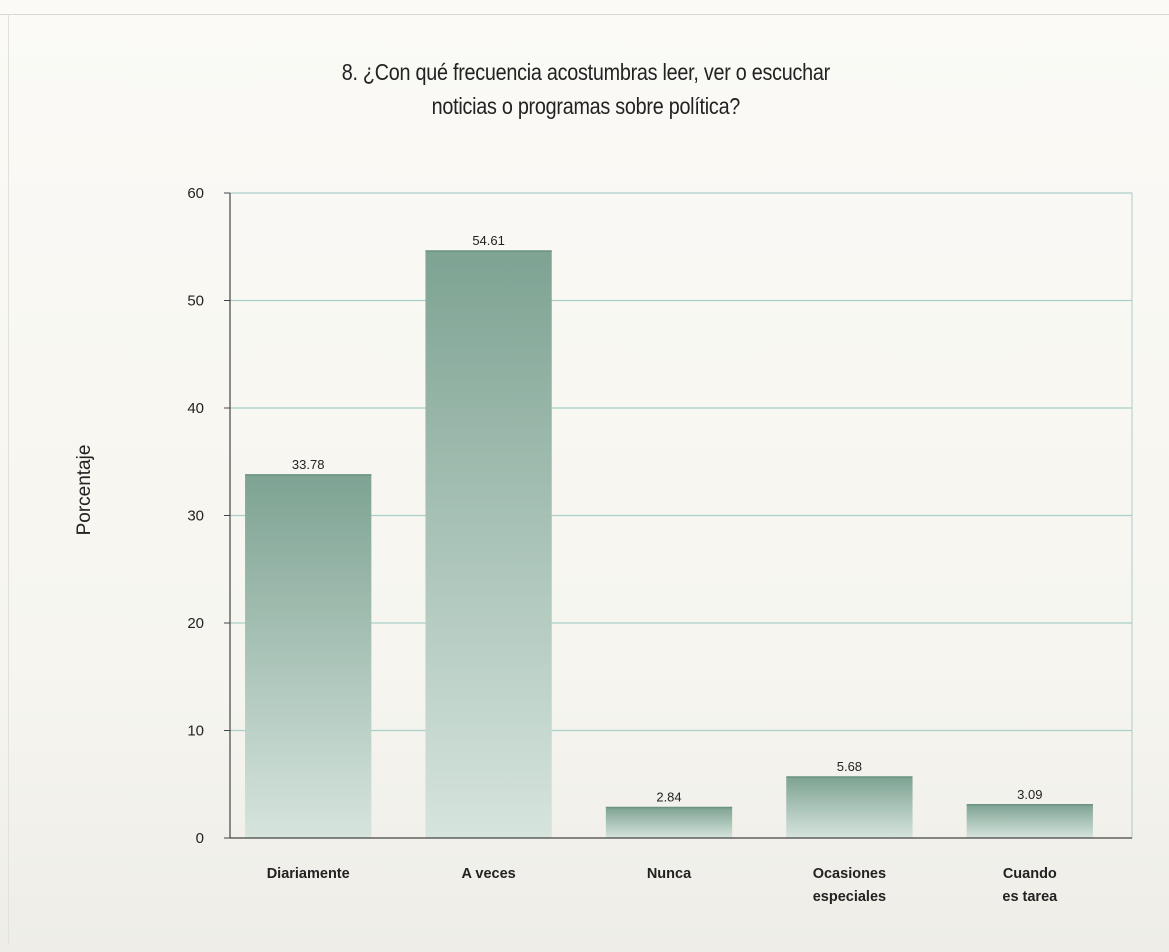 The width and height of the screenshot is (1169, 952). Describe the element at coordinates (1030, 897) in the screenshot. I see `x-category-label: es tarea` at that location.